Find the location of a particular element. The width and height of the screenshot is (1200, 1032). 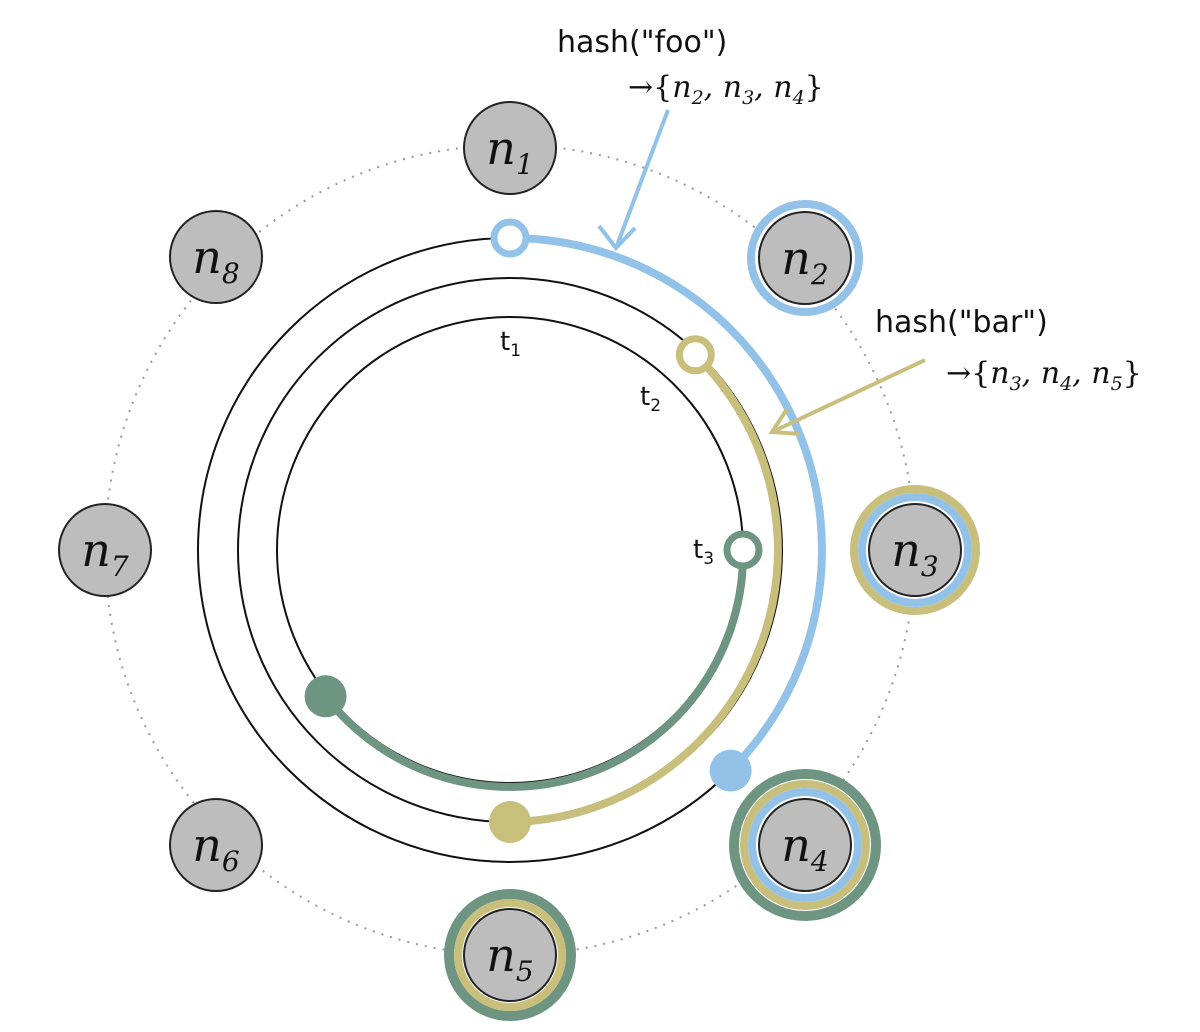

track-label-t2: t2 is located at coordinates (650, 399).